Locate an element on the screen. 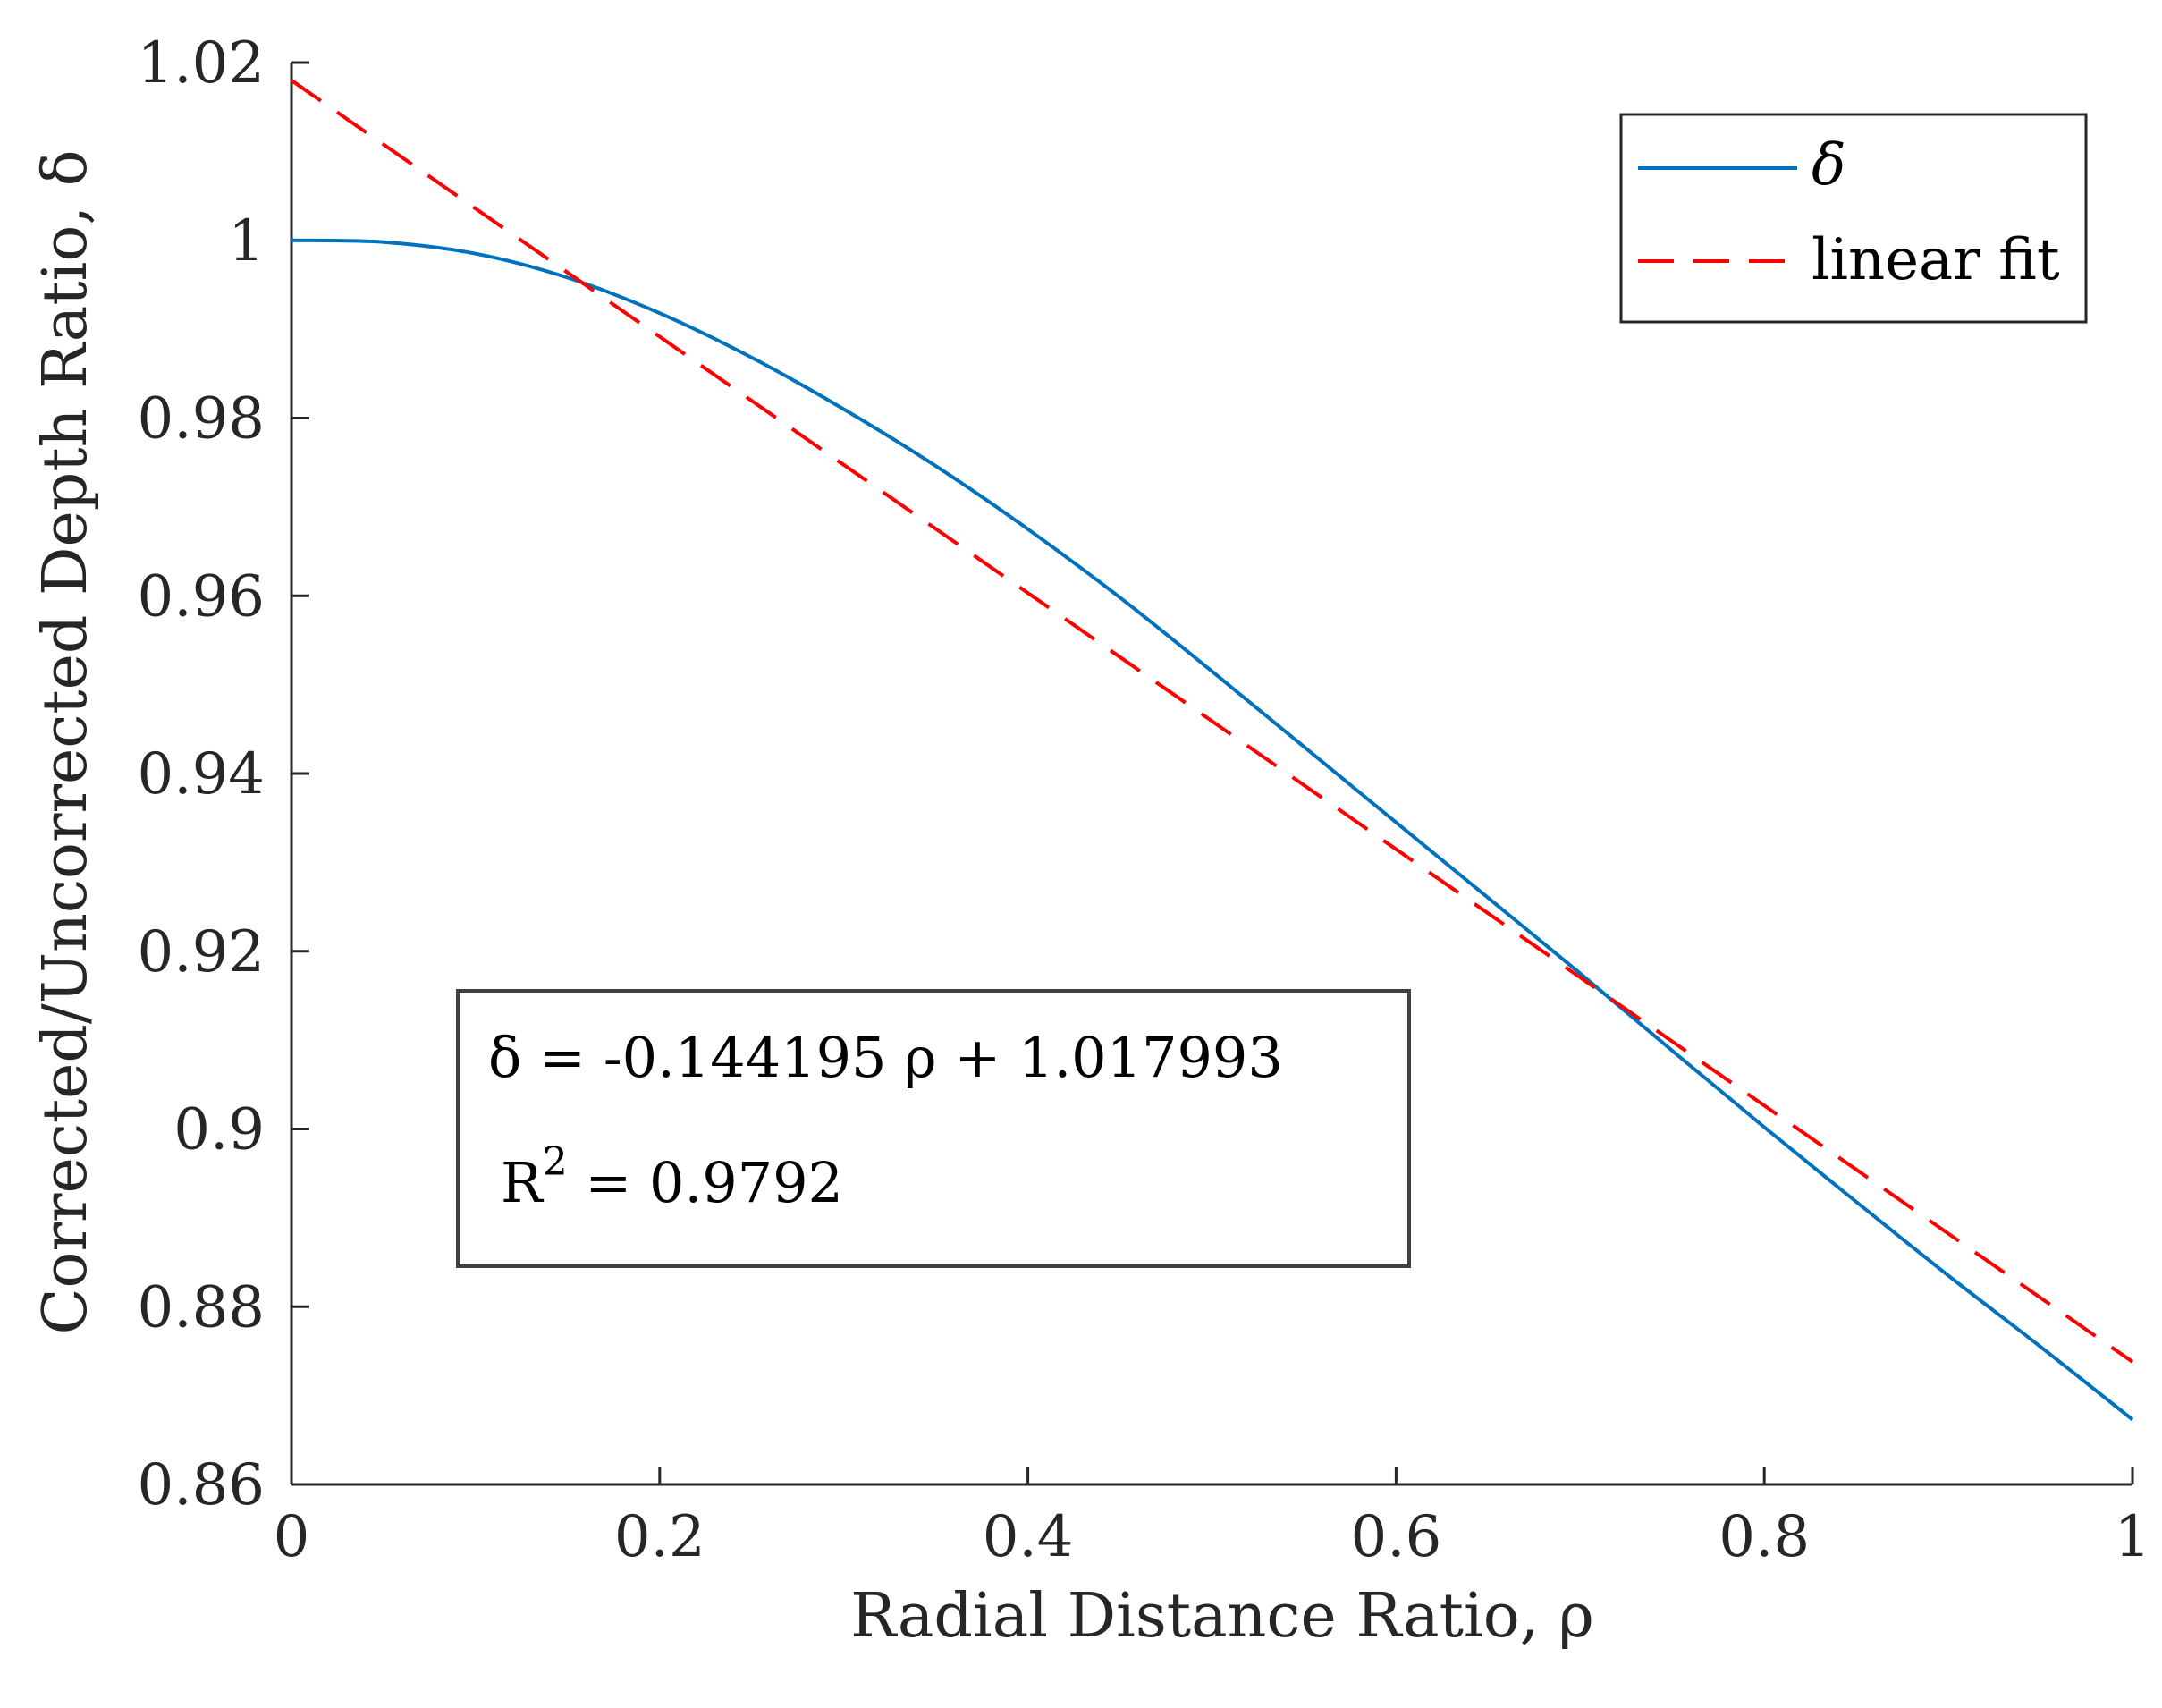 This screenshot has height=1708, width=2162. annotation-box is located at coordinates (933, 1128).